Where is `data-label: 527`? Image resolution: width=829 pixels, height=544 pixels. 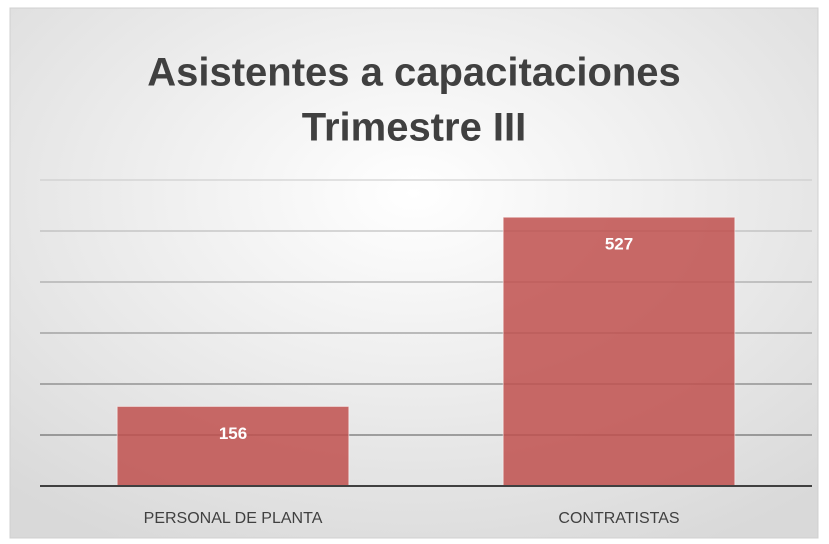 data-label: 527 is located at coordinates (619, 244).